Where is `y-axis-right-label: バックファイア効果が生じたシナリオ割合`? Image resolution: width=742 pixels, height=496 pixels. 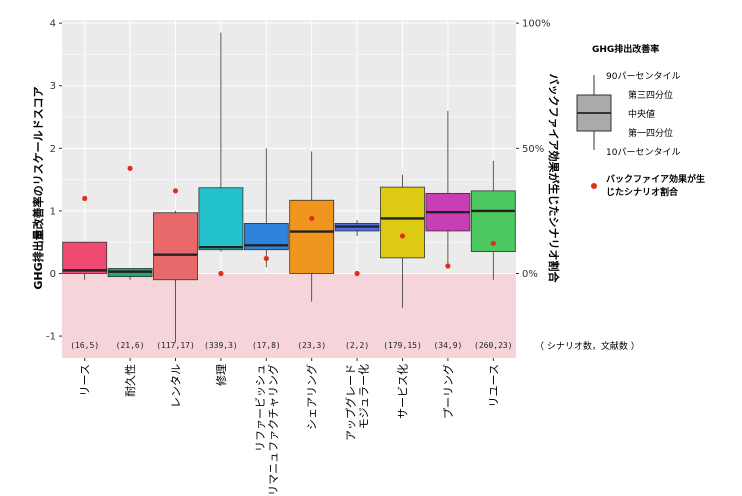
y-axis-right-label: バックファイア効果が生じたシナリオ割合 is located at coordinates (554, 179).